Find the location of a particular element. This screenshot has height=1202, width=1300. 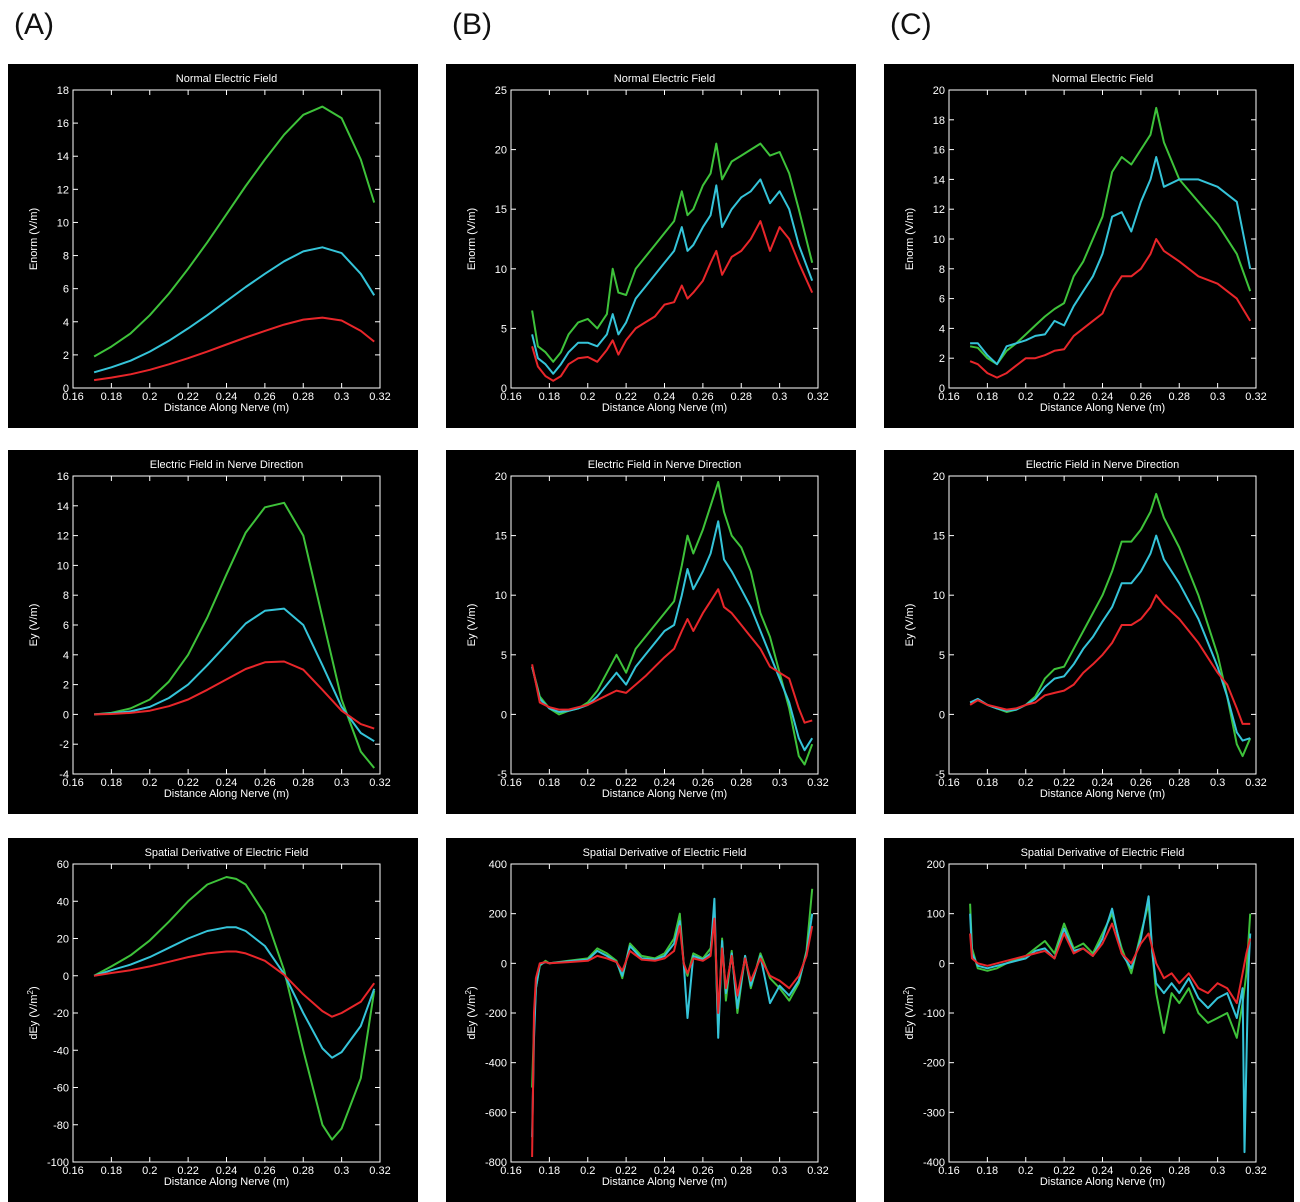

y-tick-label: 15 is located at coordinates (501, 210).